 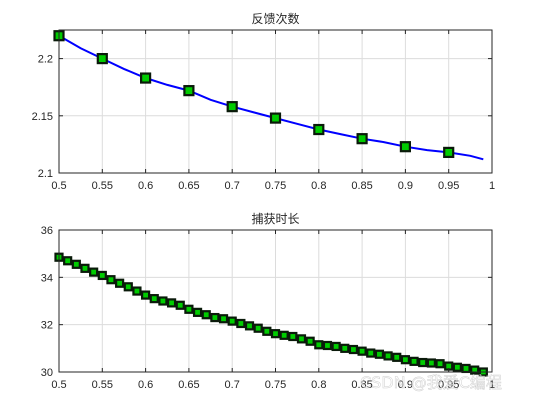 What do you see at coordinates (431, 382) in the screenshot?
I see `watermark: CSDN @我爱C编程` at bounding box center [431, 382].